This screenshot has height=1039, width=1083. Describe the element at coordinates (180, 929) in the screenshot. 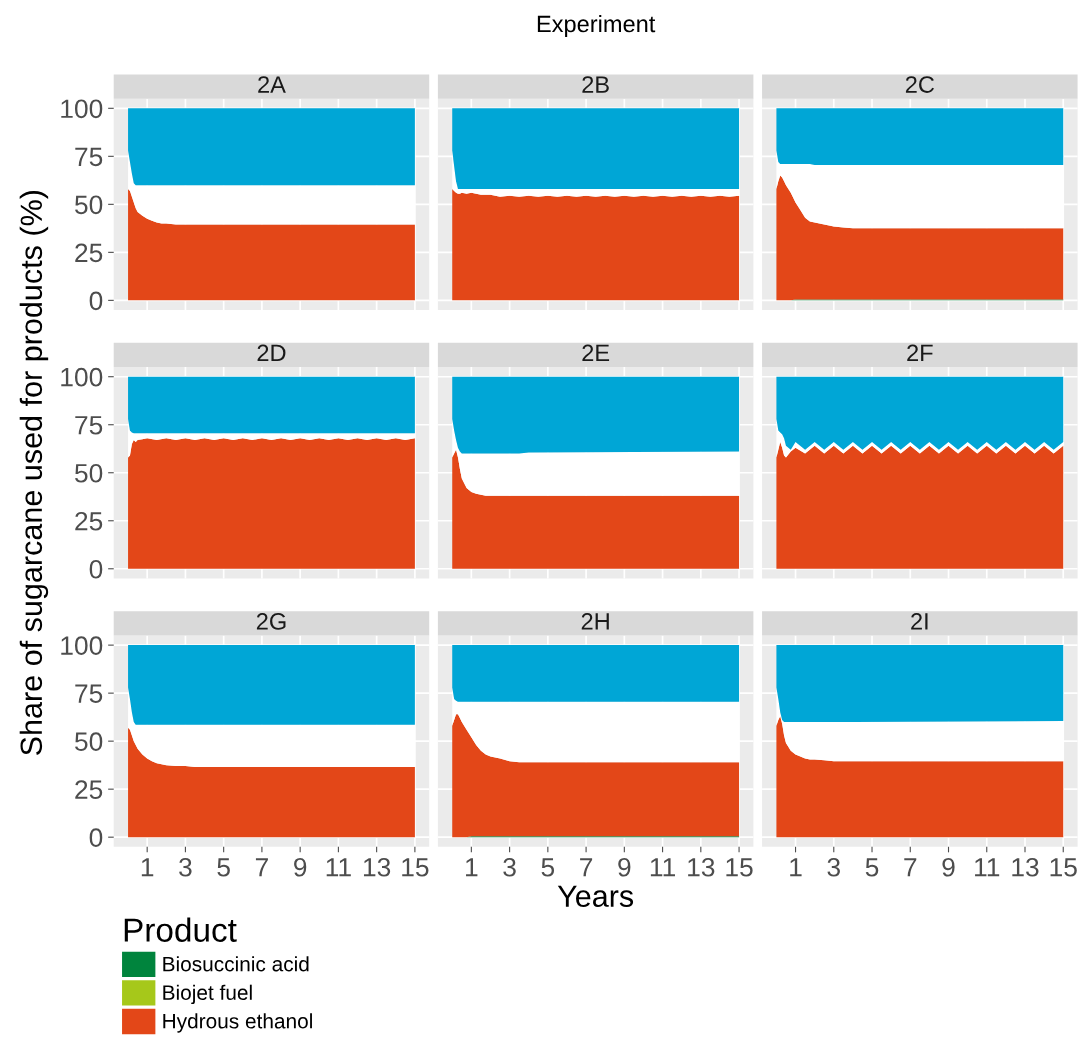

I see `legend-title: Product` at that location.